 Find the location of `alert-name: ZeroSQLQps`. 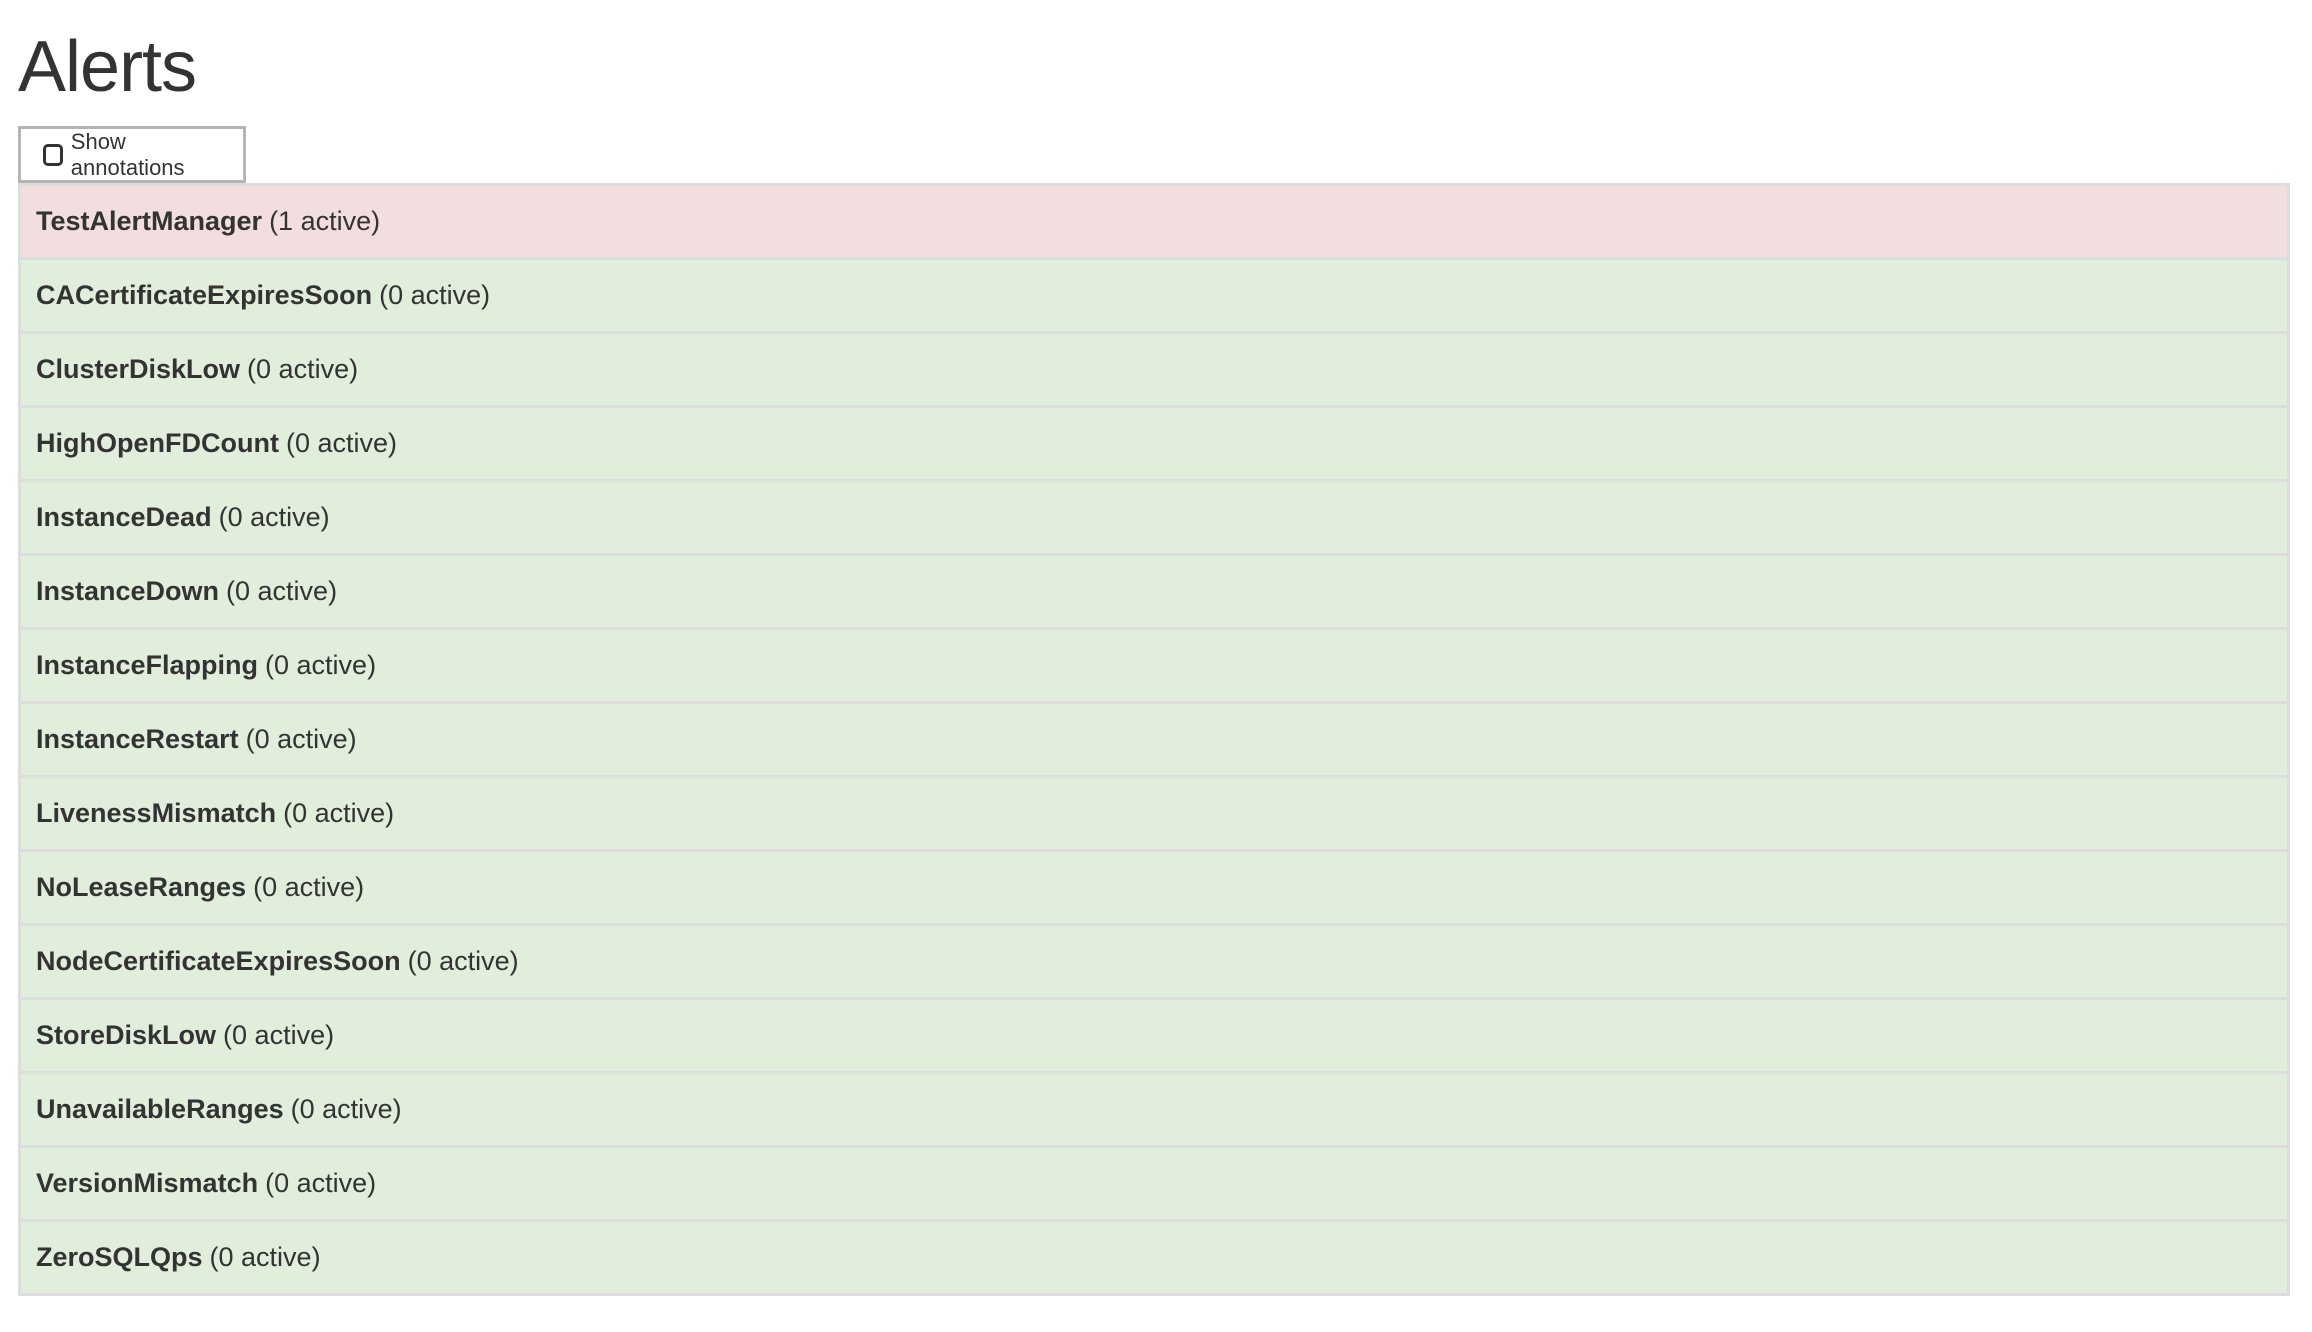

alert-name: ZeroSQLQps is located at coordinates (119, 1257).